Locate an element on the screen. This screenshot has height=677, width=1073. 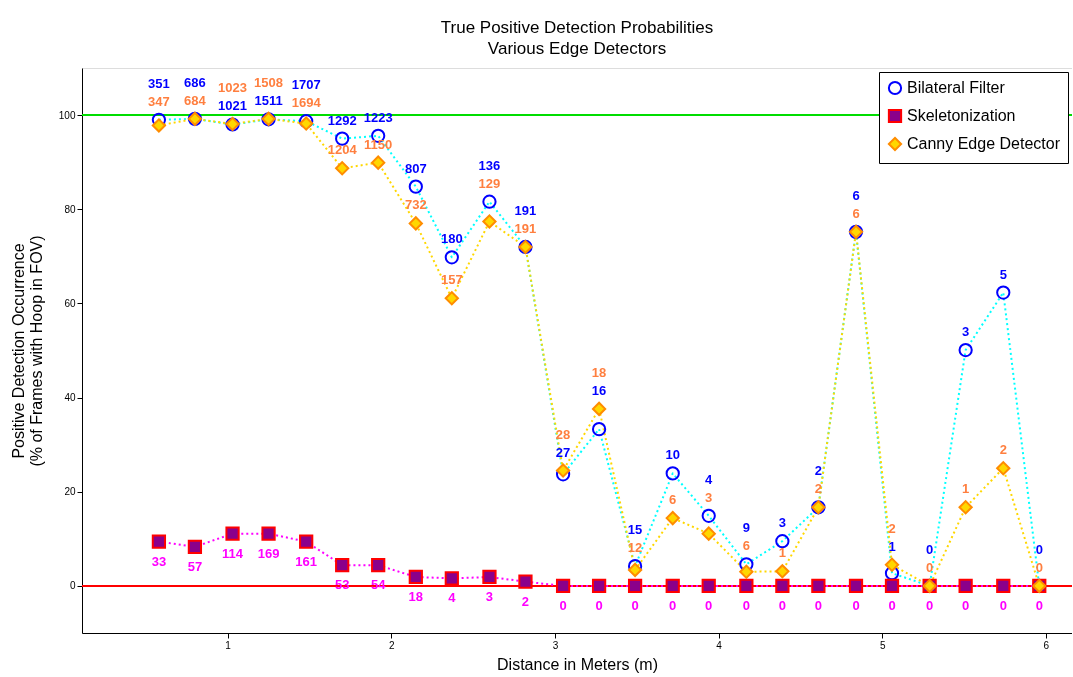
annotation: 129 is located at coordinates (489, 183).